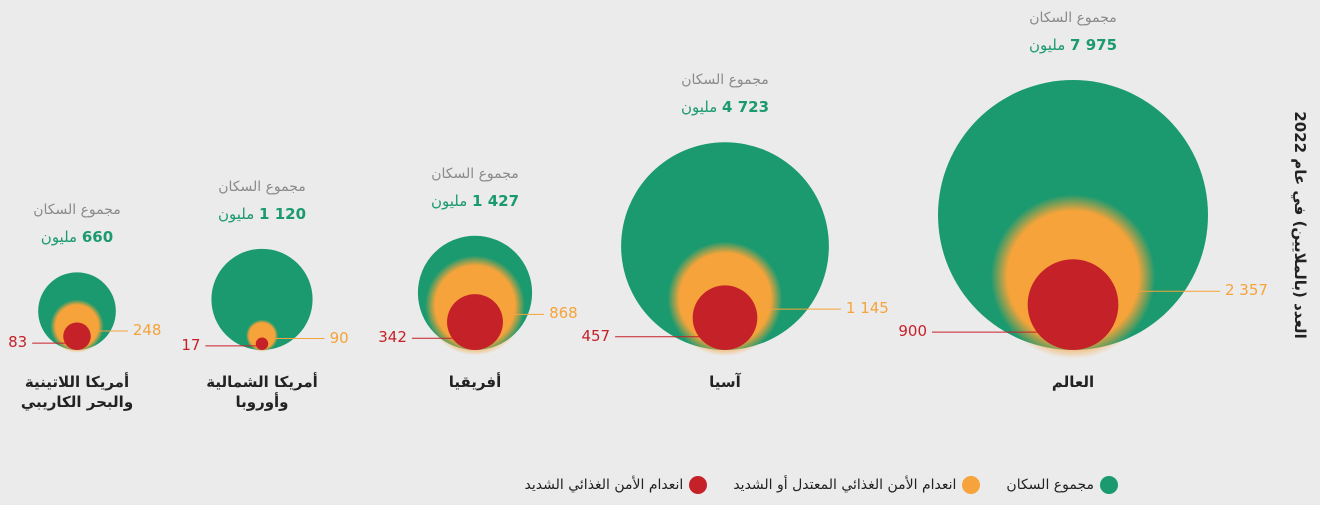  What do you see at coordinates (475, 382) in the screenshot?
I see `category-label: أفريقيا` at bounding box center [475, 382].